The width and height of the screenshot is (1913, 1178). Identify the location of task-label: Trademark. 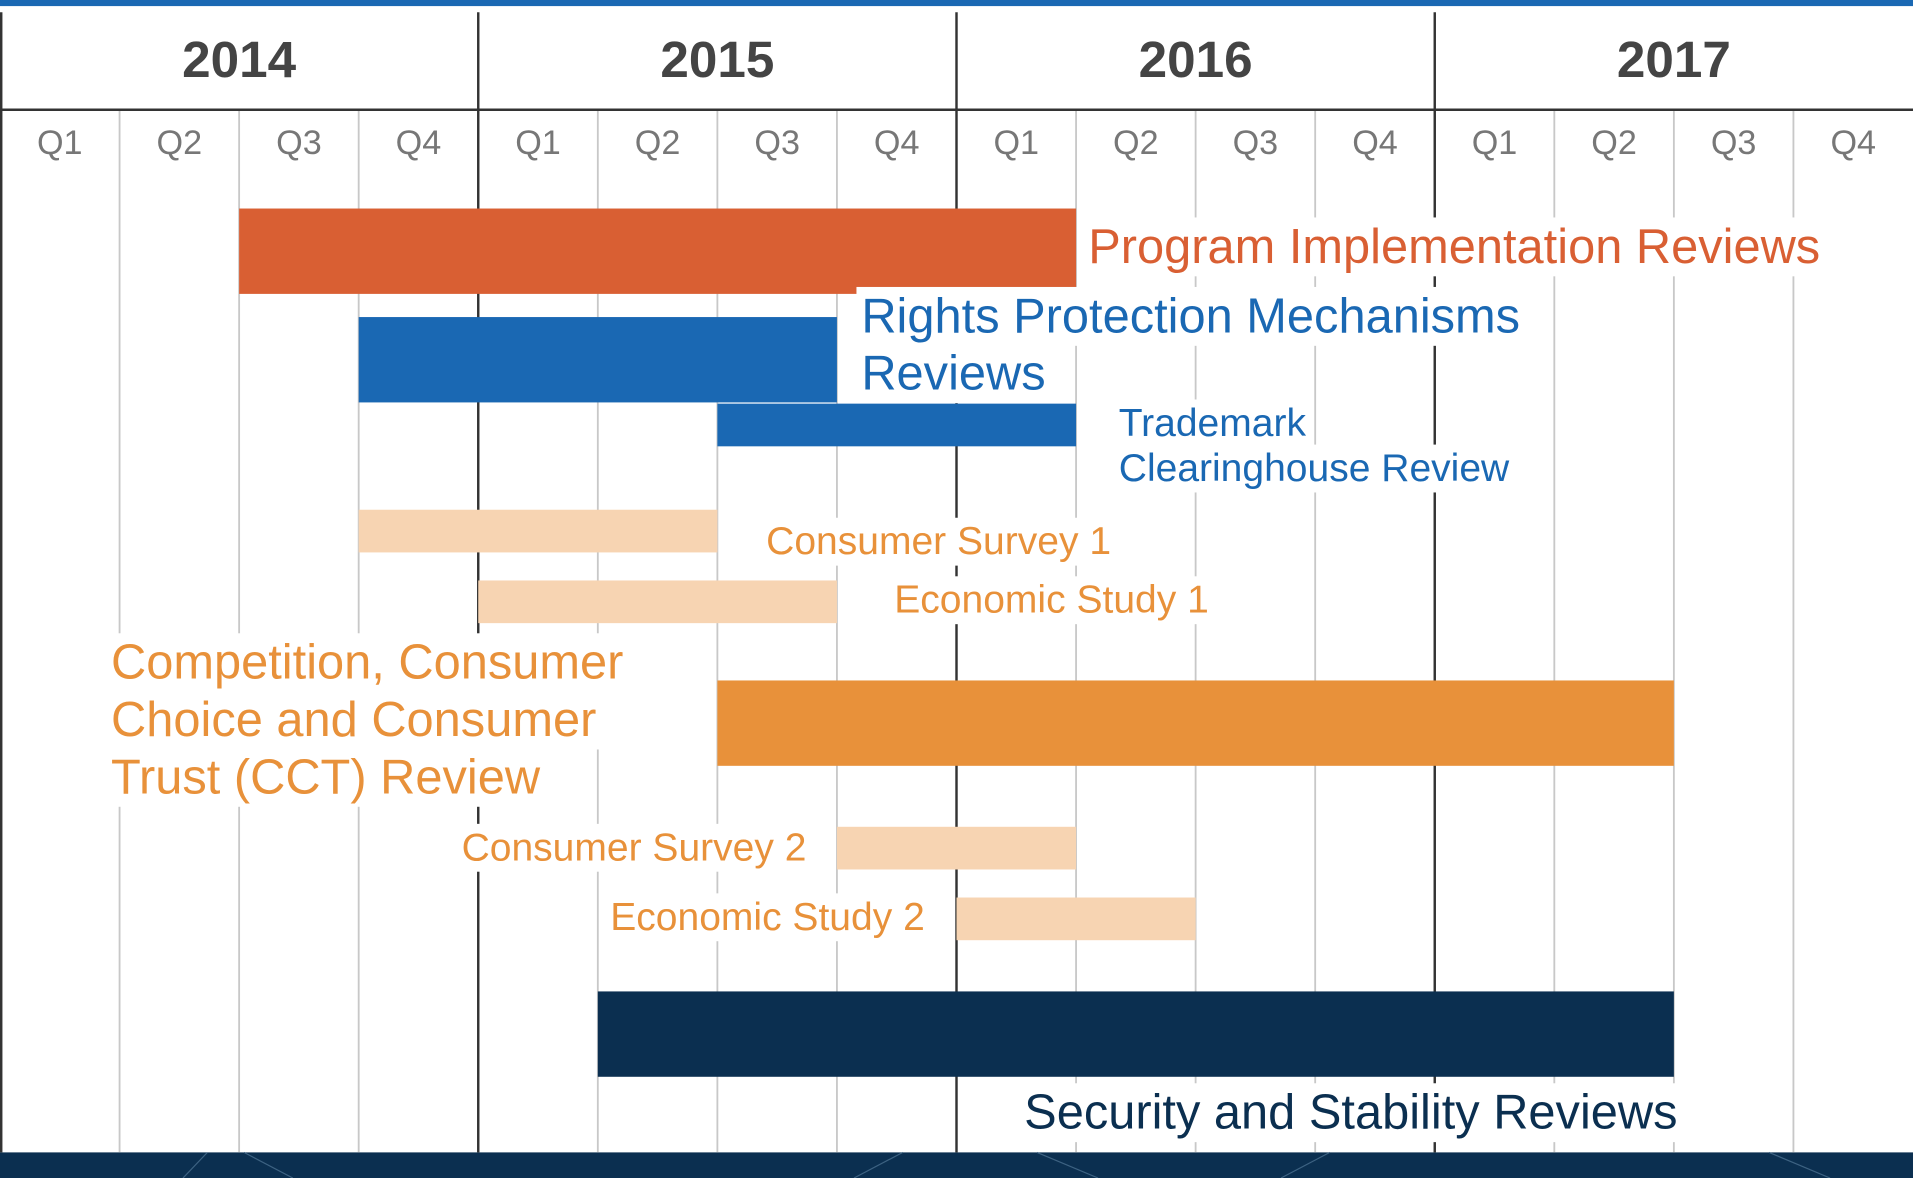
(1213, 423).